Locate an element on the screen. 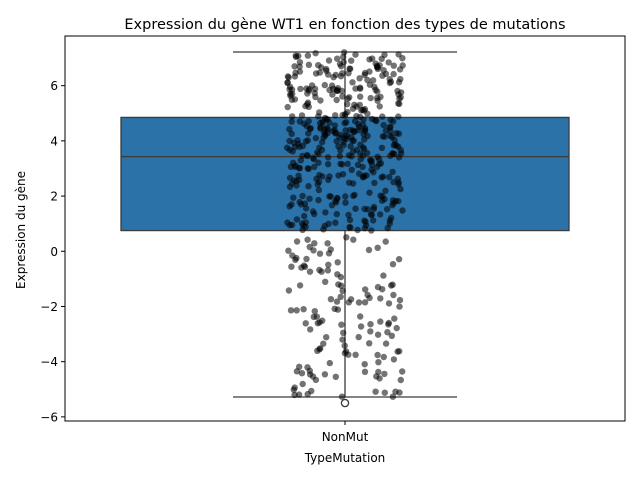  y-tick-label: 2 is located at coordinates (54, 197).